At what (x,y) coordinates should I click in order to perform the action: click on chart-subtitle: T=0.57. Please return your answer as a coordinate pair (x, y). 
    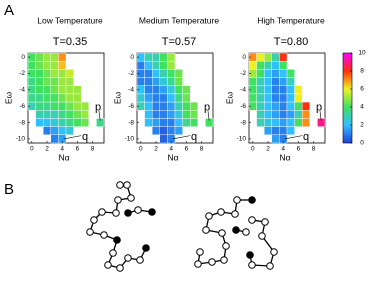
    Looking at the image, I should click on (179, 42).